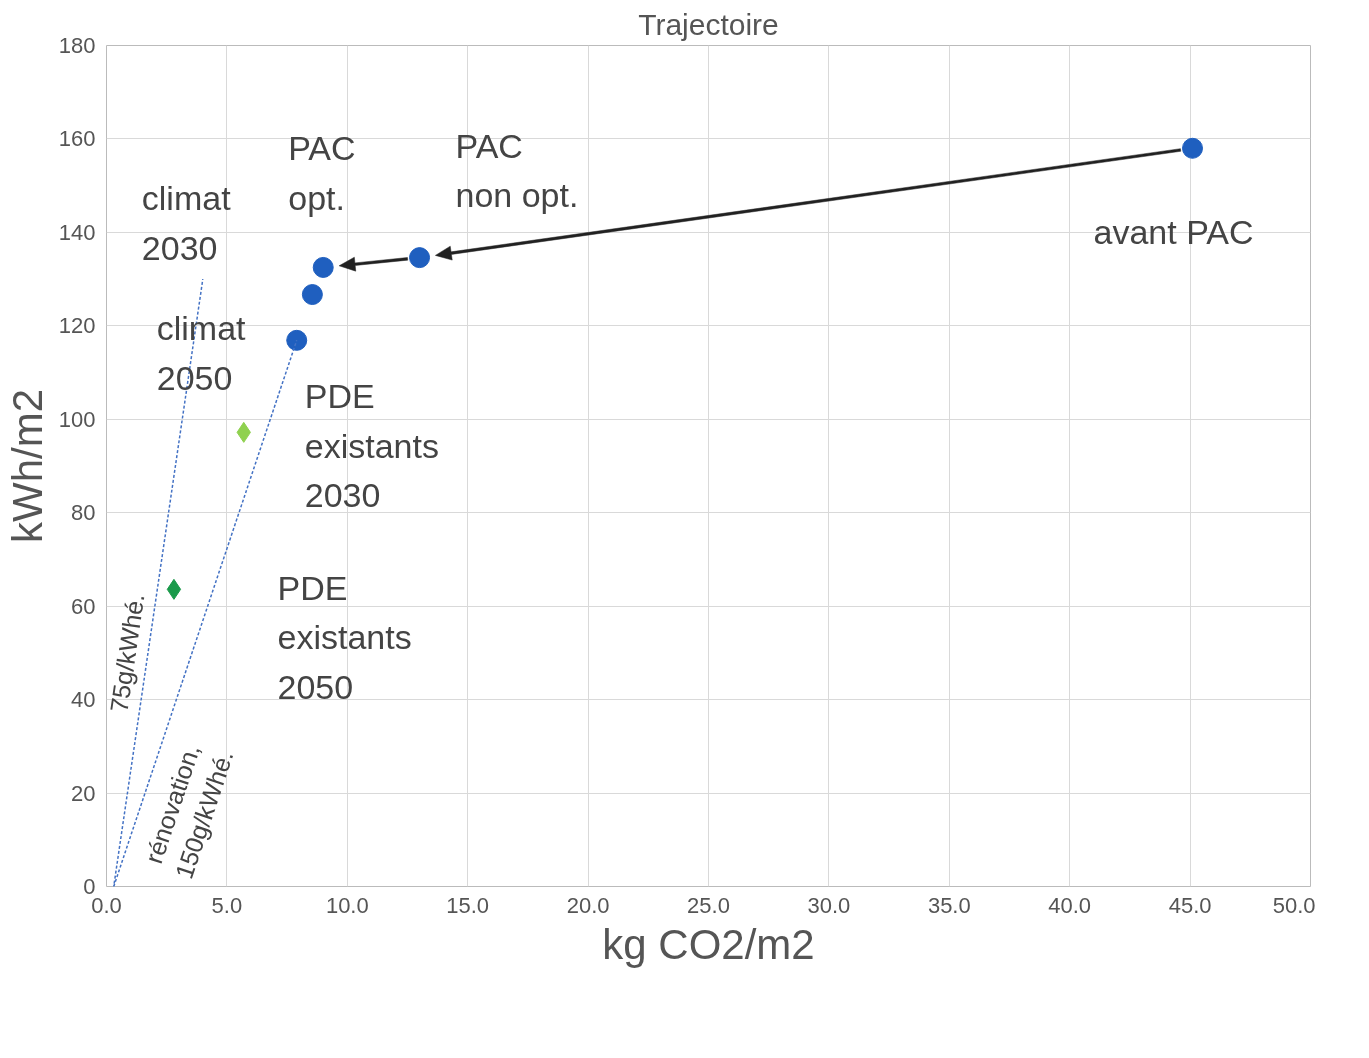 The image size is (1369, 1058). Describe the element at coordinates (127, 653) in the screenshot. I see `annotation: 75g/kWhé.` at that location.